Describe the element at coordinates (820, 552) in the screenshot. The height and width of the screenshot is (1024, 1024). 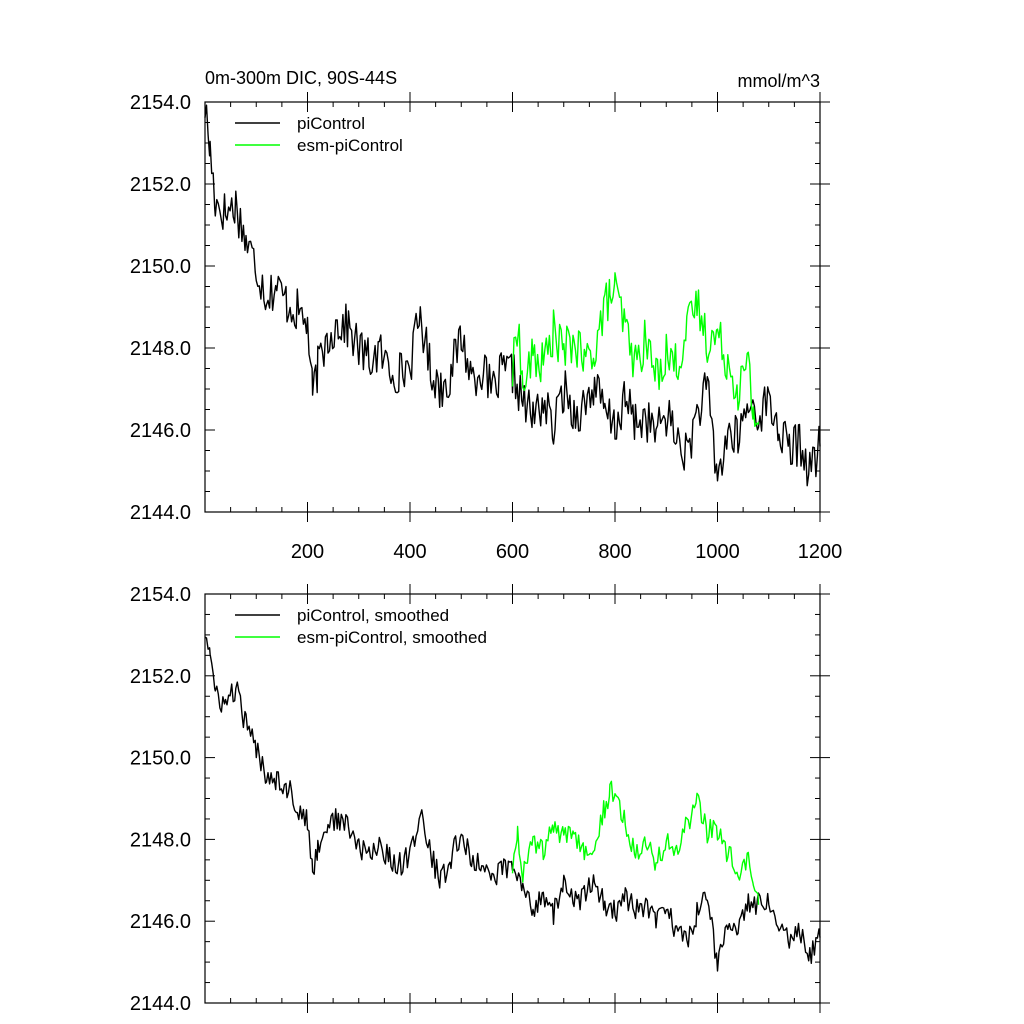
I see `x-tick-label: 1200` at that location.